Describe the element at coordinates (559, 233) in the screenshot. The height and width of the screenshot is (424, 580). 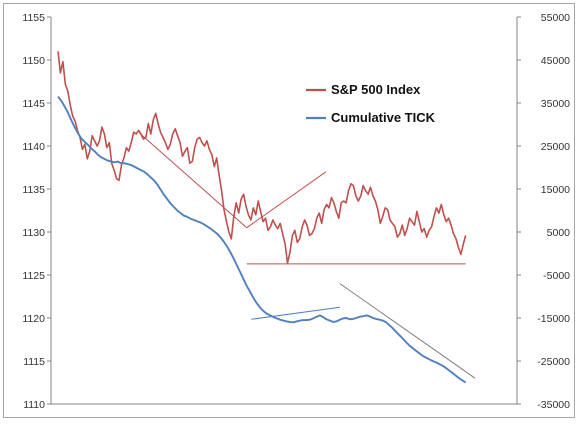
I see `right-tick-label: 5000` at that location.